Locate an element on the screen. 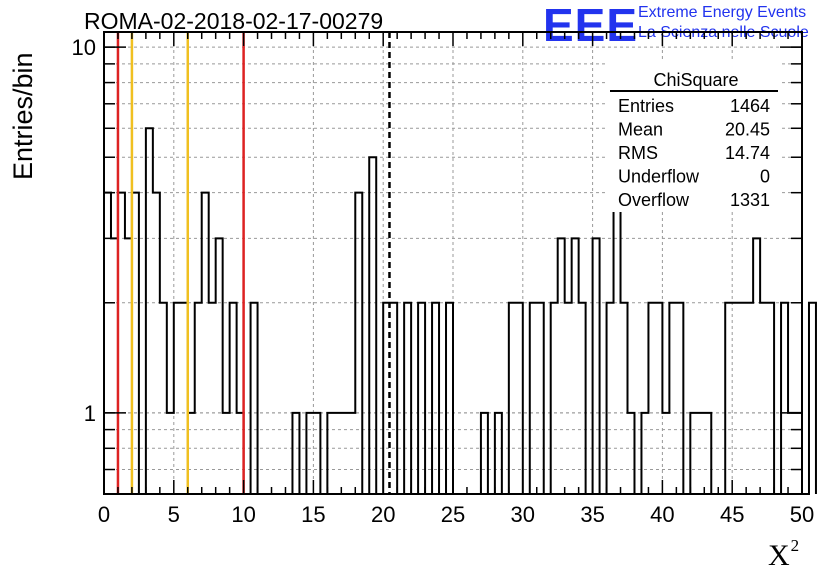  stats-label-overflow: Overflow is located at coordinates (654, 200).